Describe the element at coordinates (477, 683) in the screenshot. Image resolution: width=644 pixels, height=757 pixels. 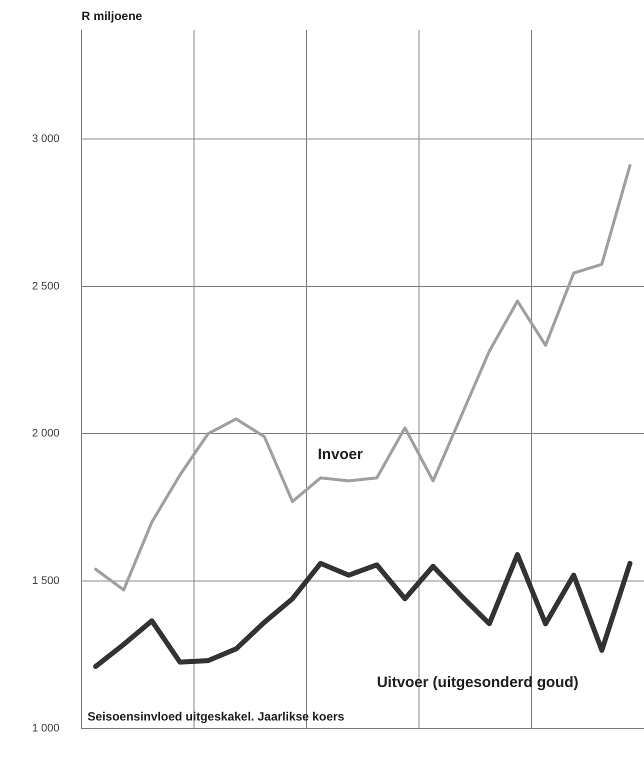
I see `text: Uitvoer (uitgesonderd goud)` at that location.